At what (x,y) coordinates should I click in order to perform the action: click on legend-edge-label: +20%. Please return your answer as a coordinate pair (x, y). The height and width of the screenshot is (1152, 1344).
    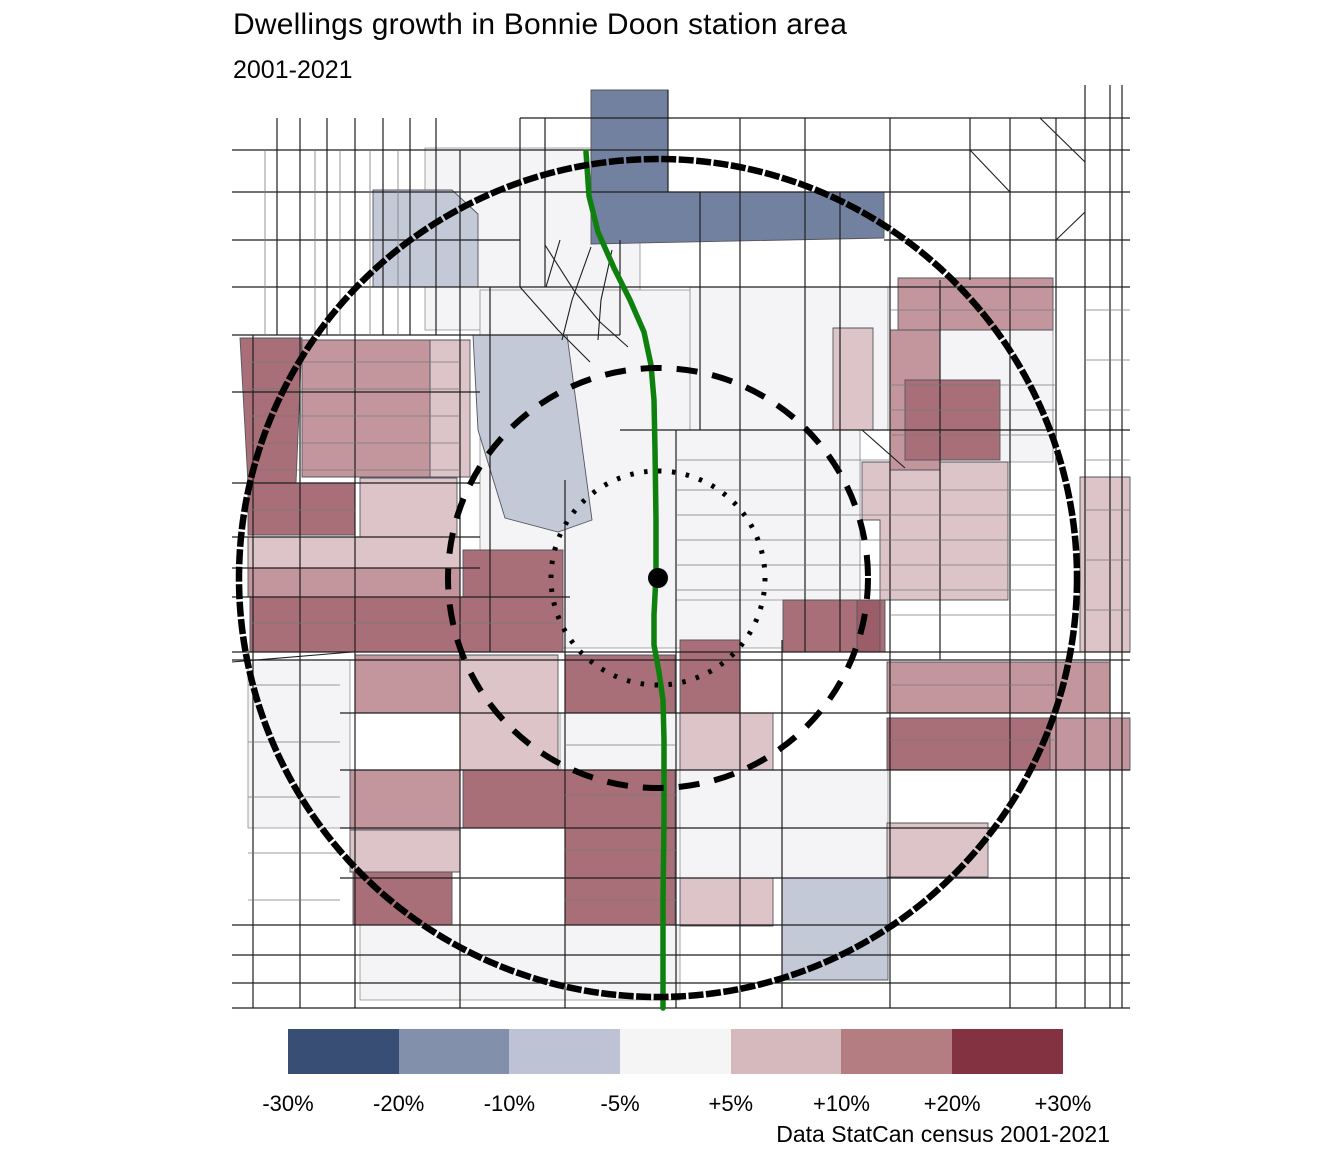
    Looking at the image, I should click on (952, 1103).